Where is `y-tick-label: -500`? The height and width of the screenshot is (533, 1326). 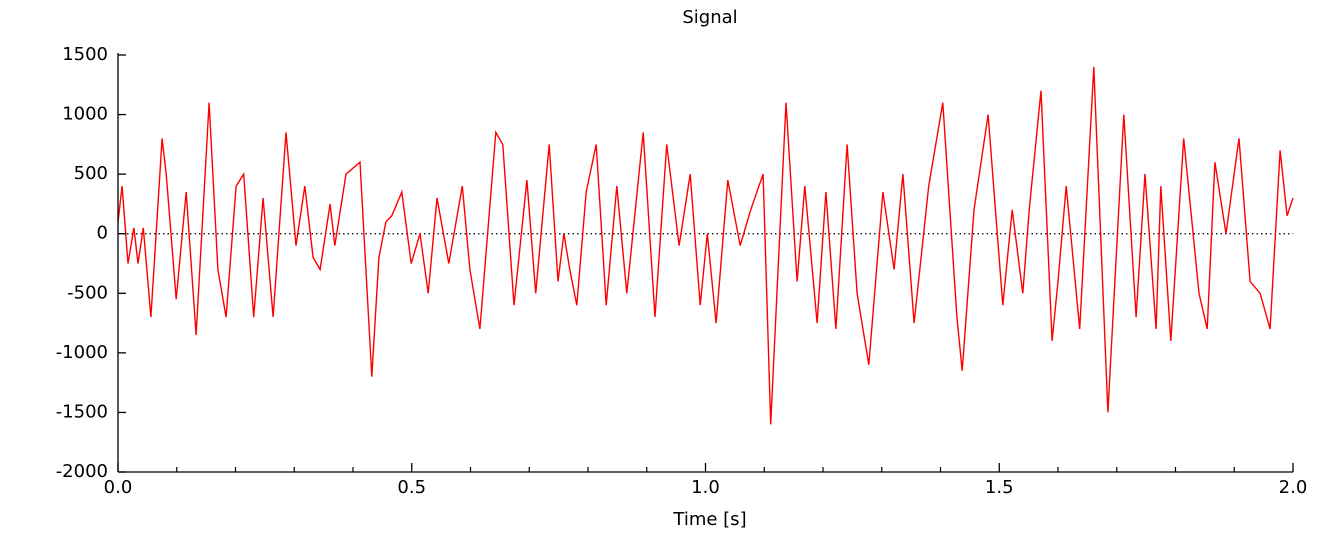
y-tick-label: -500 is located at coordinates (87, 292).